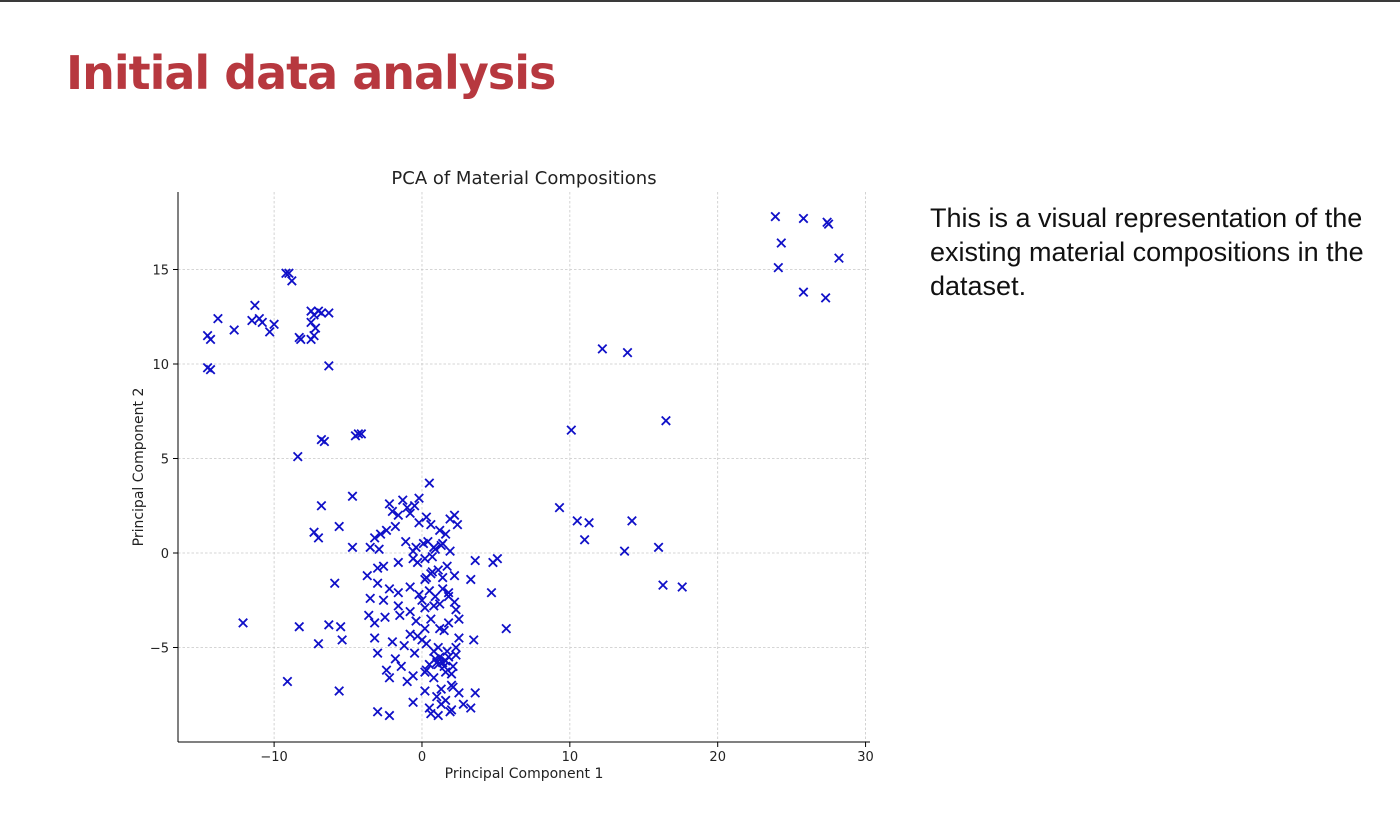  What do you see at coordinates (311, 73) in the screenshot?
I see `slide-title: Initial data analysis` at bounding box center [311, 73].